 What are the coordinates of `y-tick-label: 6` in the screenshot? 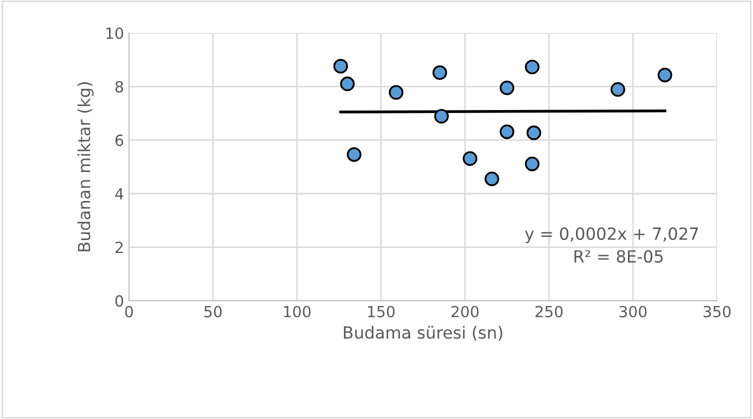 It's located at (119, 140).